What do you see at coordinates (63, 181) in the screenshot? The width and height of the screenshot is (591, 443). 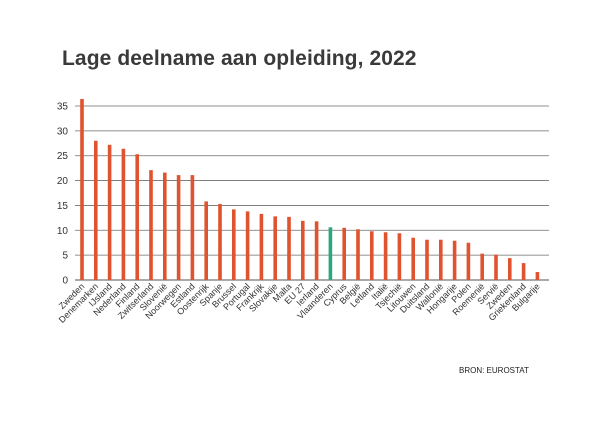 I see `y-tick-label: 20` at bounding box center [63, 181].